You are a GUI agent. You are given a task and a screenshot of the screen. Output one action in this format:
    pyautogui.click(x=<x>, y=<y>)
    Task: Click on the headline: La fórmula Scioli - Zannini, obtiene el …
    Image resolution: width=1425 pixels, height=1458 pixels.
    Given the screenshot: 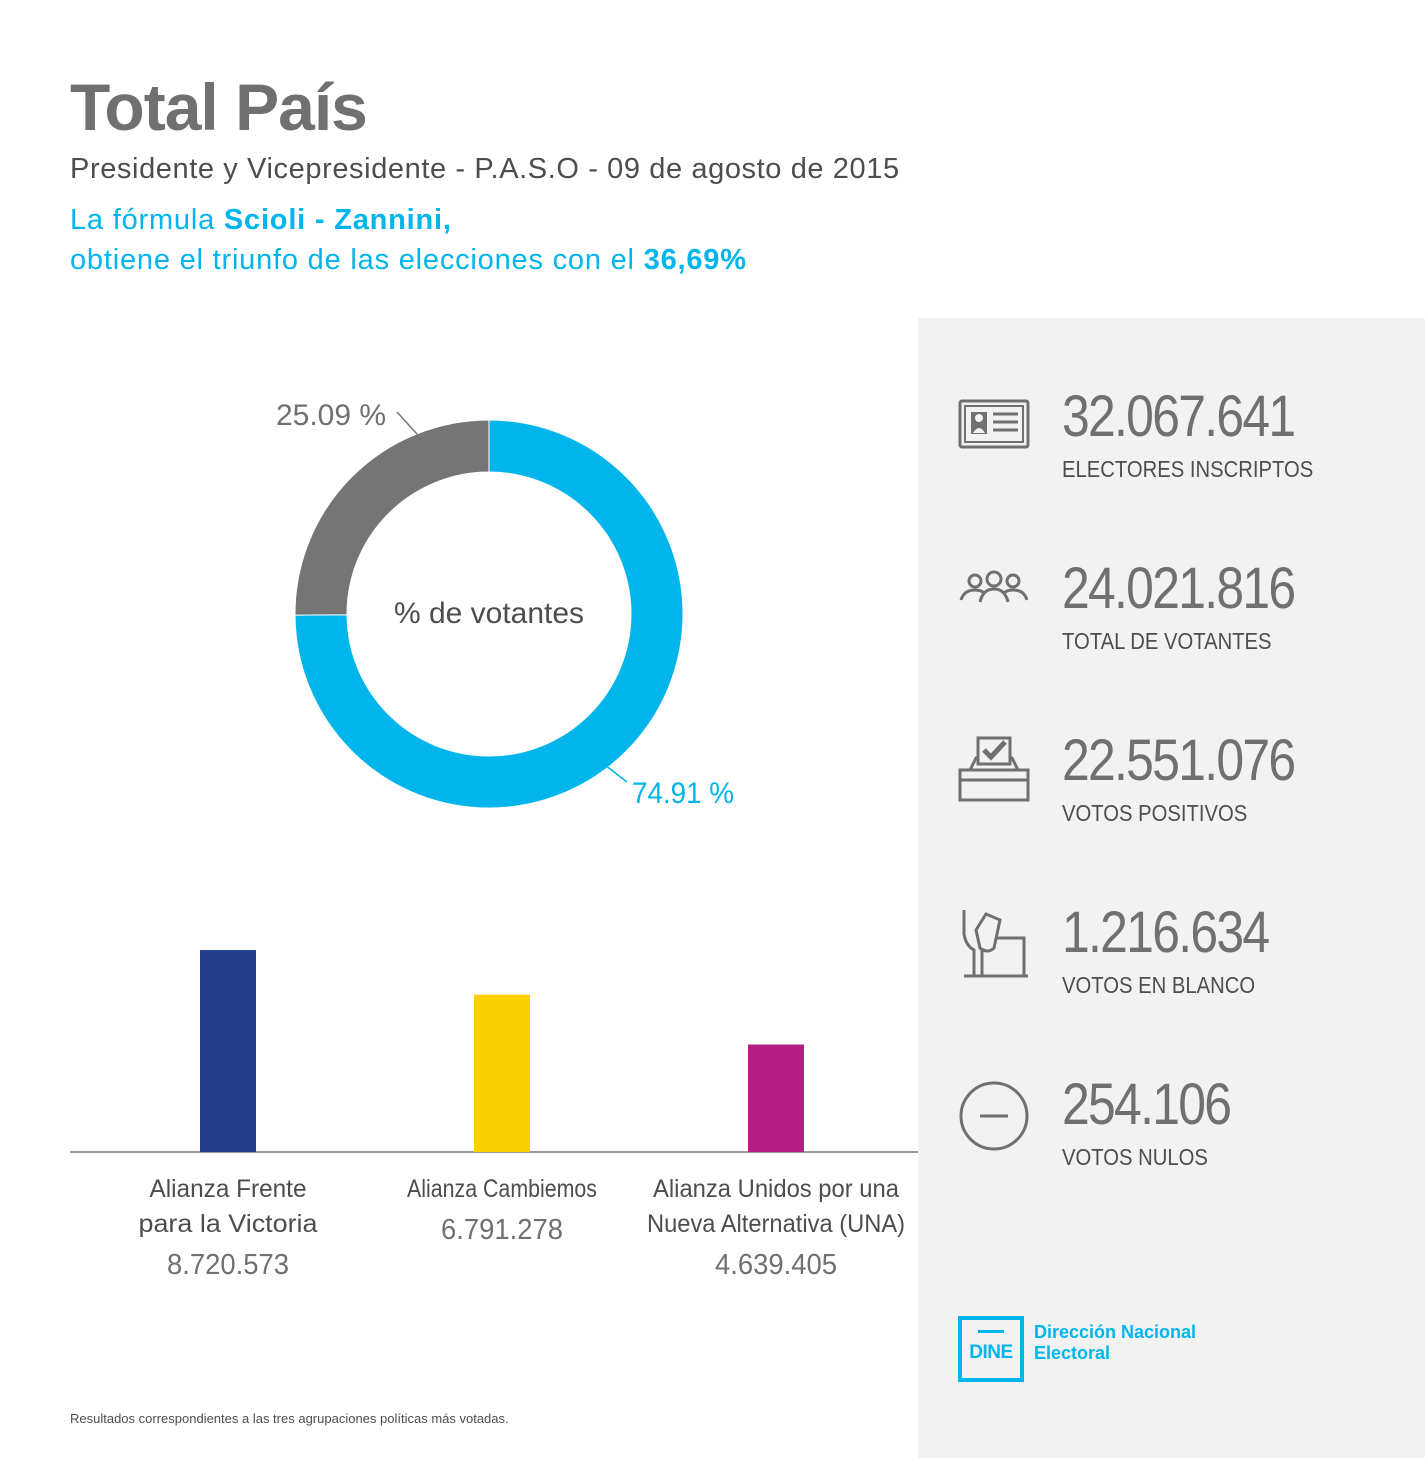 What is the action you would take?
    pyautogui.click(x=408, y=240)
    